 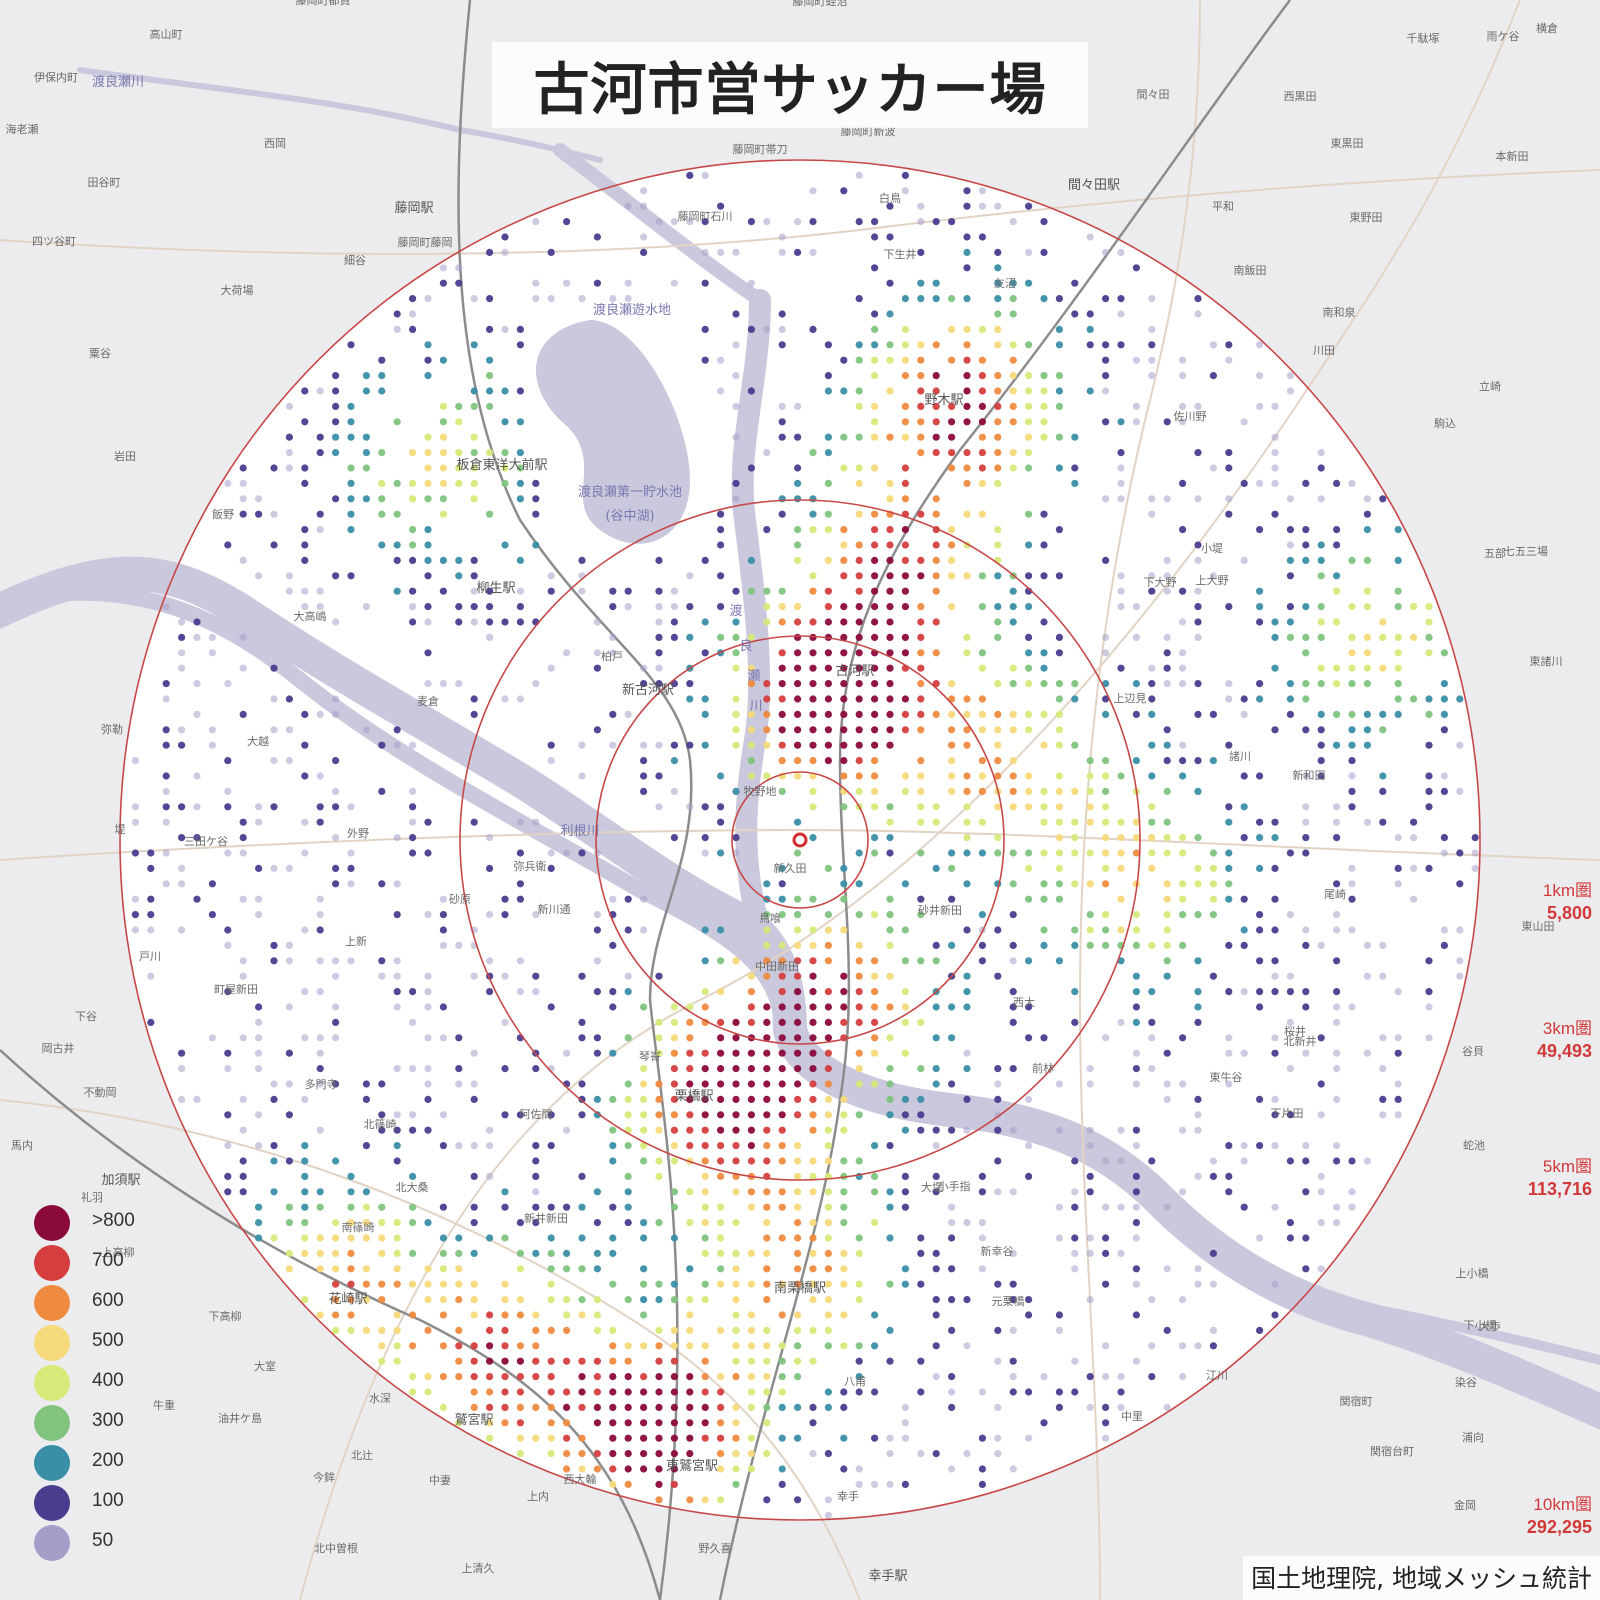 I want to click on station-label: 古河駅, so click(x=854, y=671).